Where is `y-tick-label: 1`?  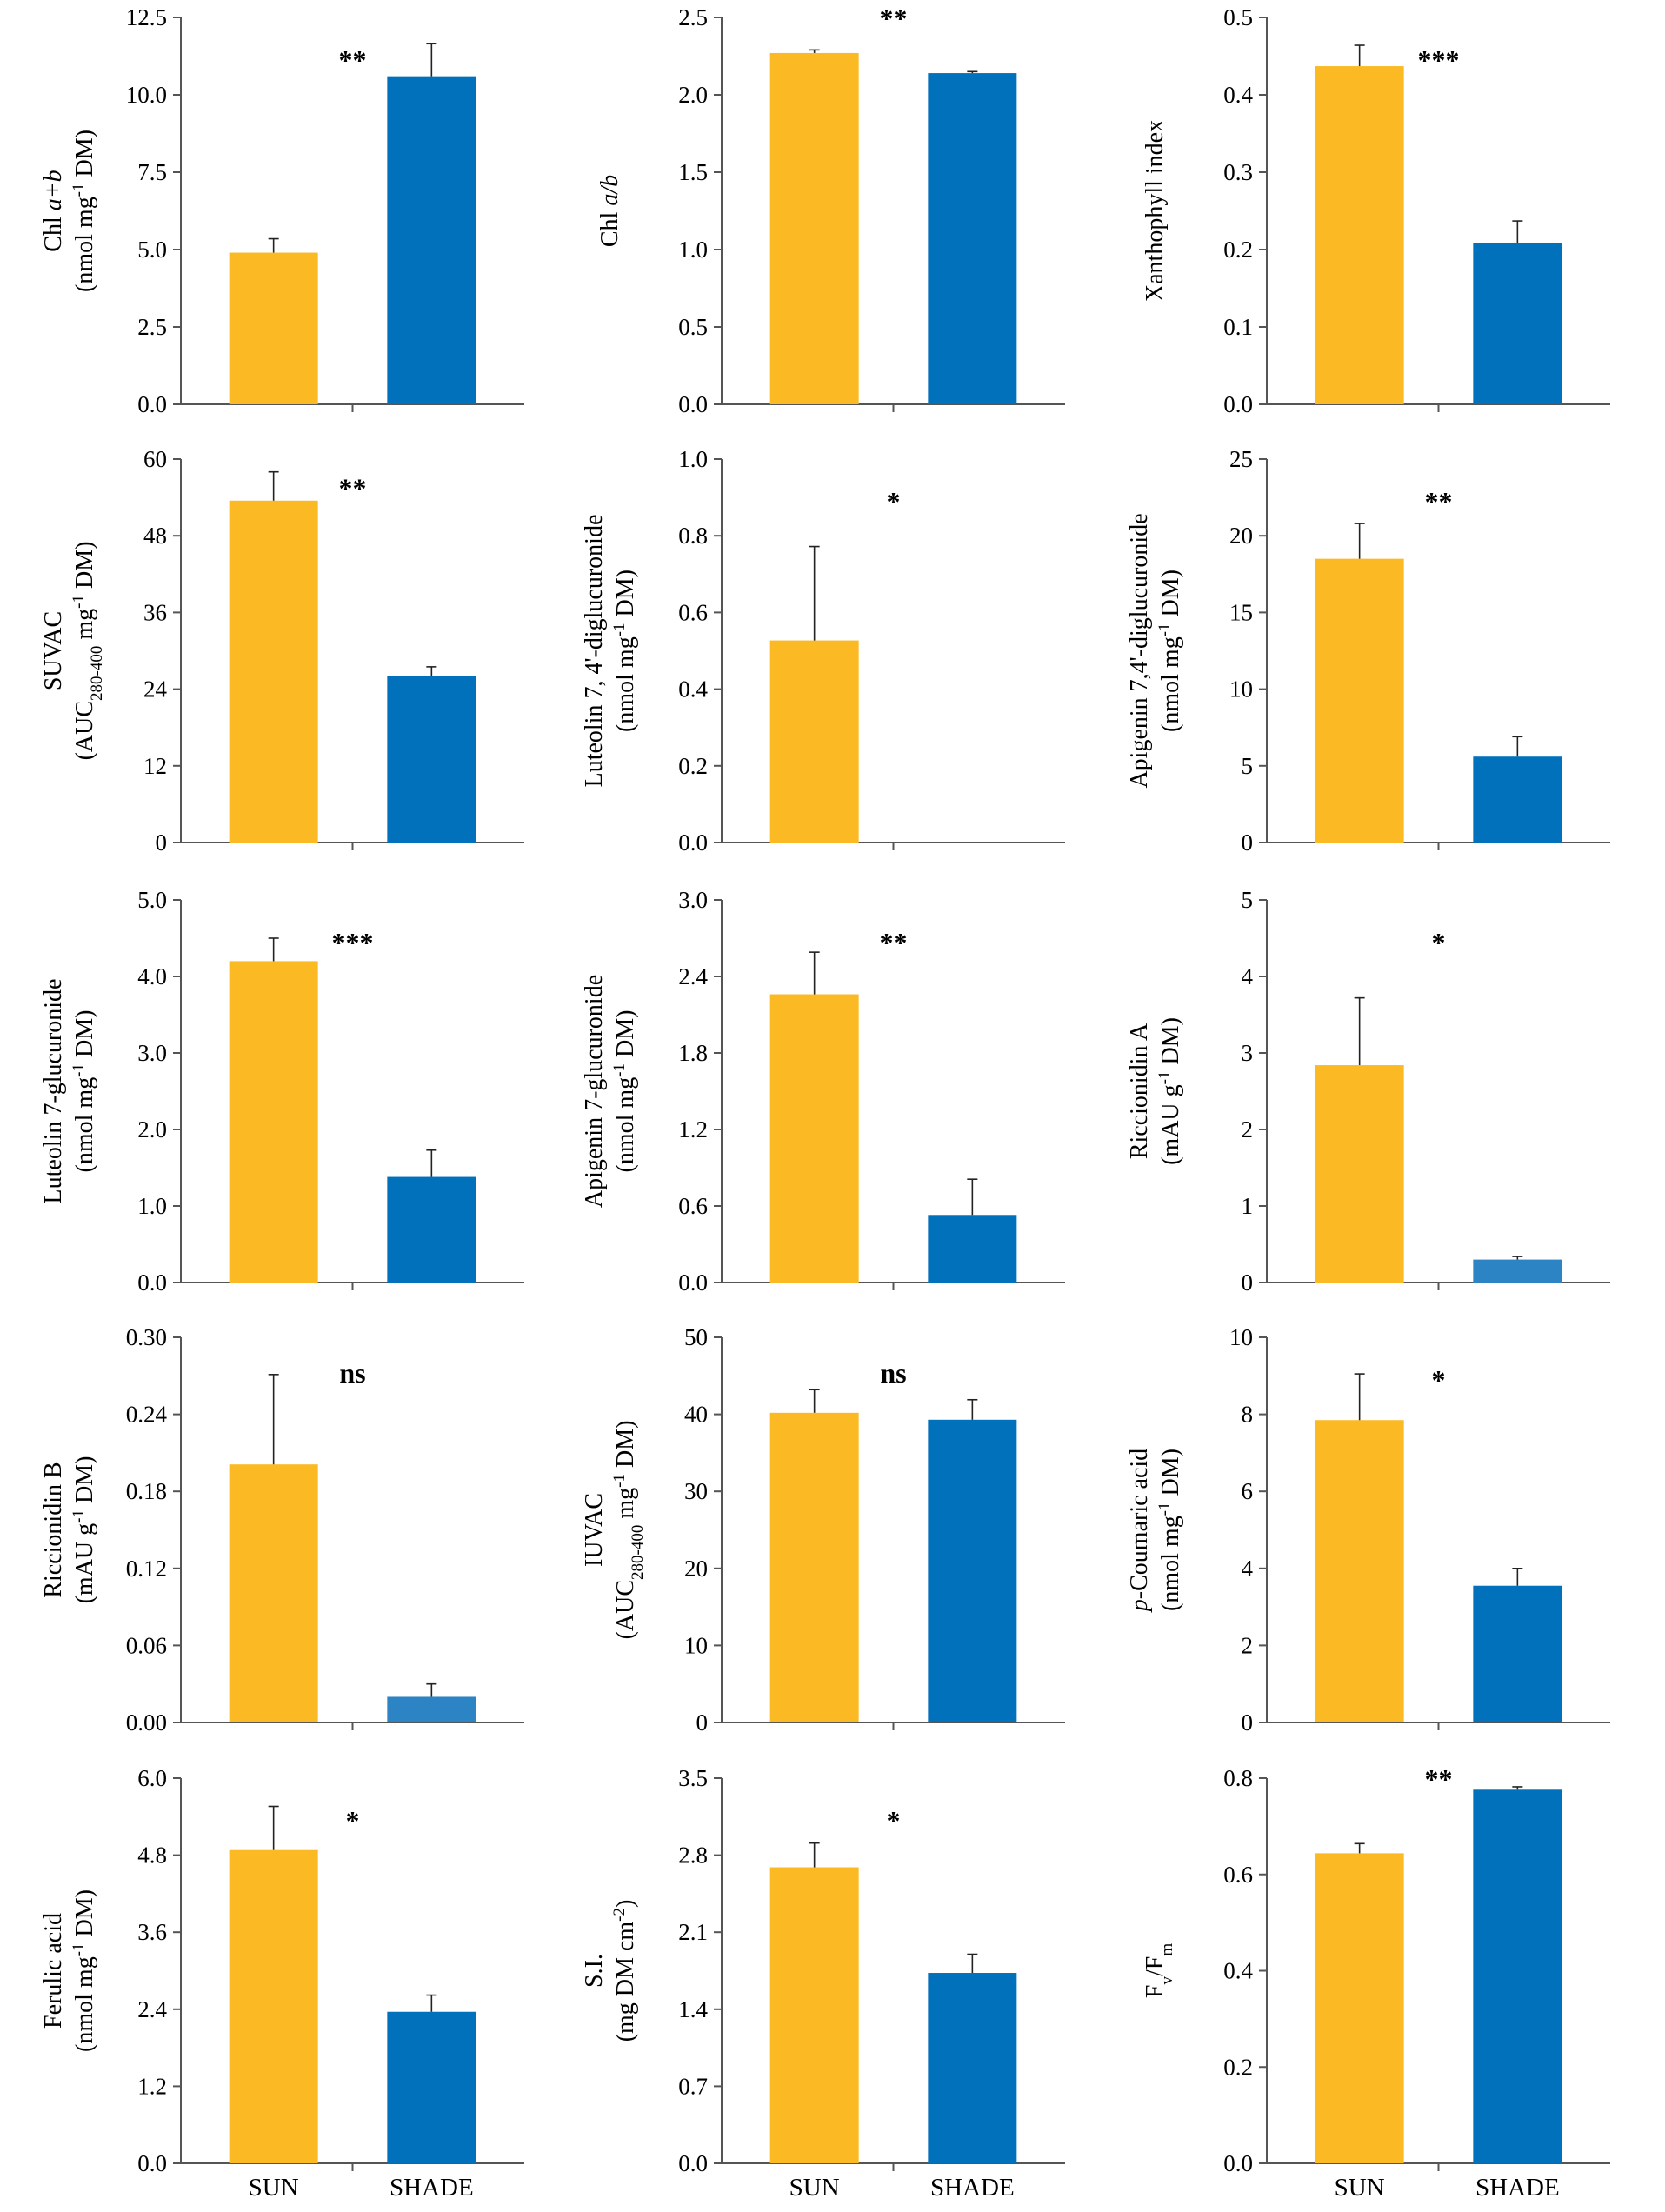 y-tick-label: 1 is located at coordinates (1248, 1206).